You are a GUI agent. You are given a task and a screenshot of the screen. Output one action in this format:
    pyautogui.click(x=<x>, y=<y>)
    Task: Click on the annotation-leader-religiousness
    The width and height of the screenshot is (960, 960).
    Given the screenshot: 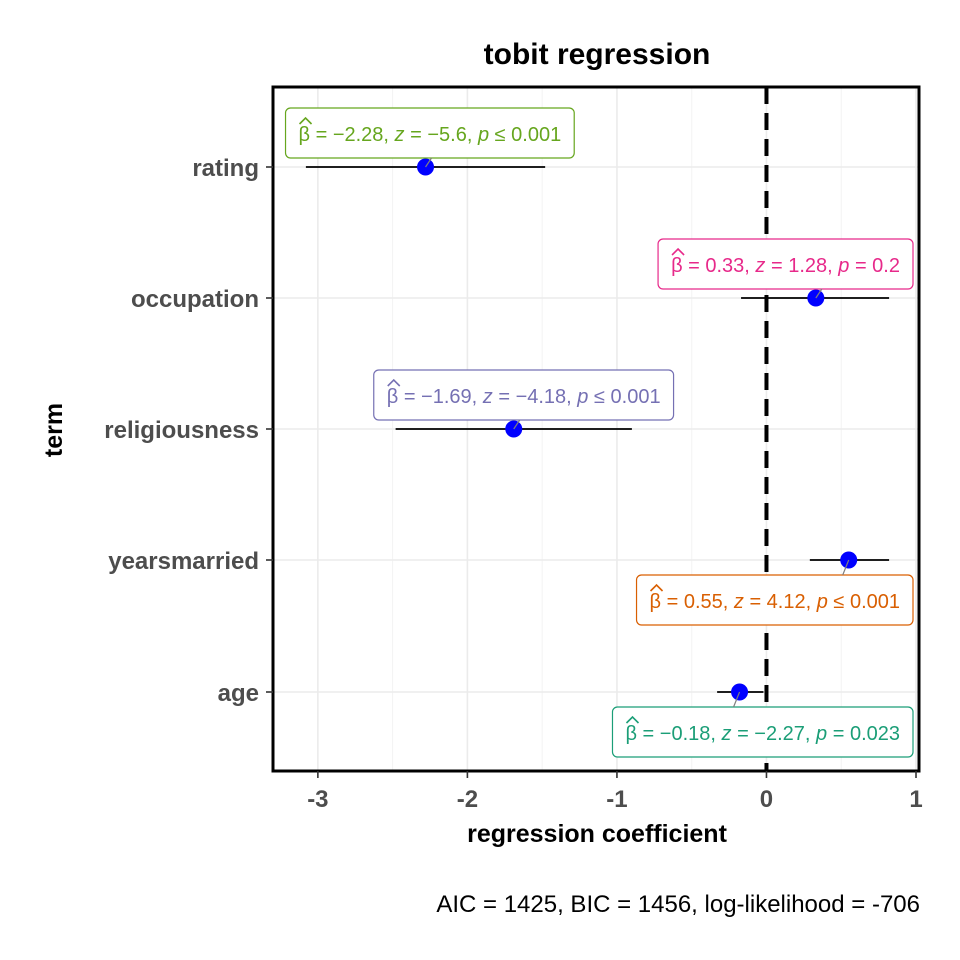 What is the action you would take?
    pyautogui.click(x=517, y=424)
    